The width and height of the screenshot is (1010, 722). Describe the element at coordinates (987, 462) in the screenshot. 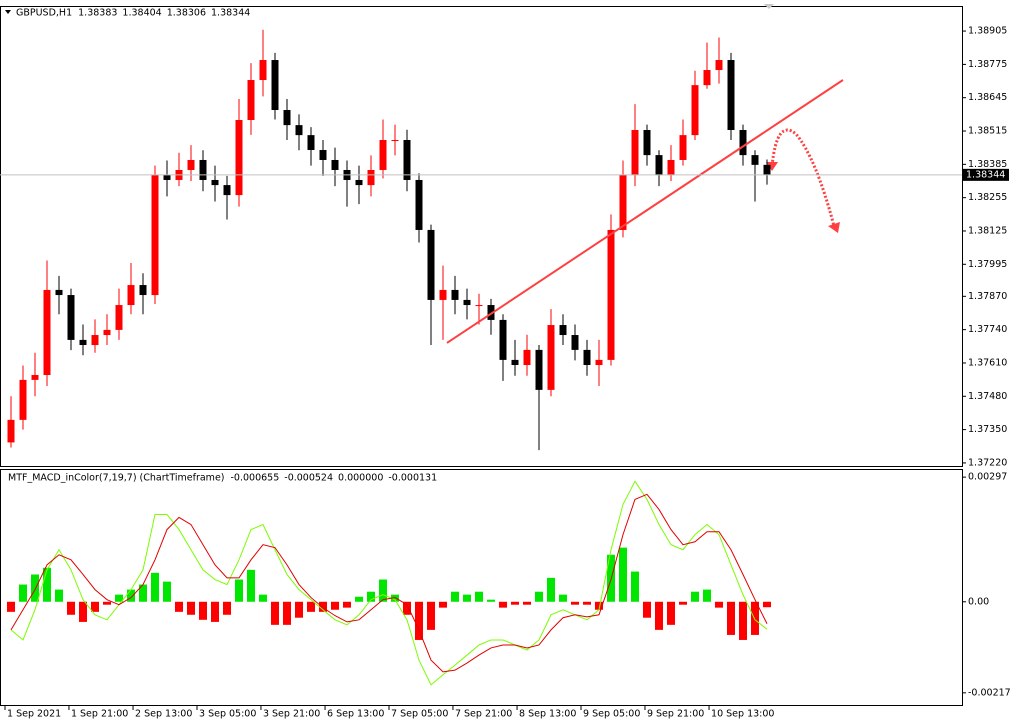

I see `y-tick-label: 1.37220` at that location.